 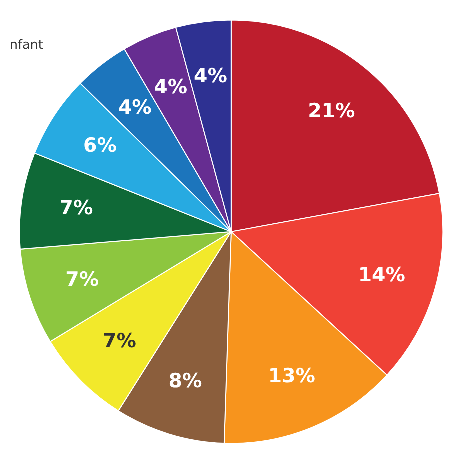 I want to click on data-label: 14%, so click(x=382, y=274).